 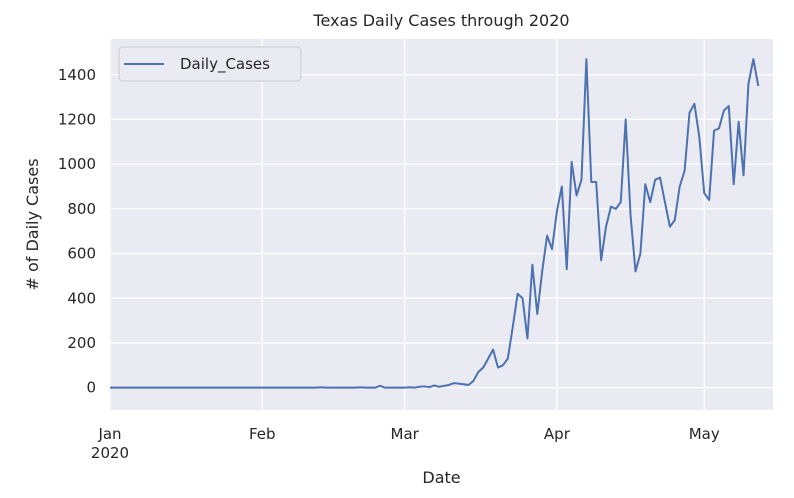 What do you see at coordinates (262, 434) in the screenshot?
I see `x-tick-label: Feb` at bounding box center [262, 434].